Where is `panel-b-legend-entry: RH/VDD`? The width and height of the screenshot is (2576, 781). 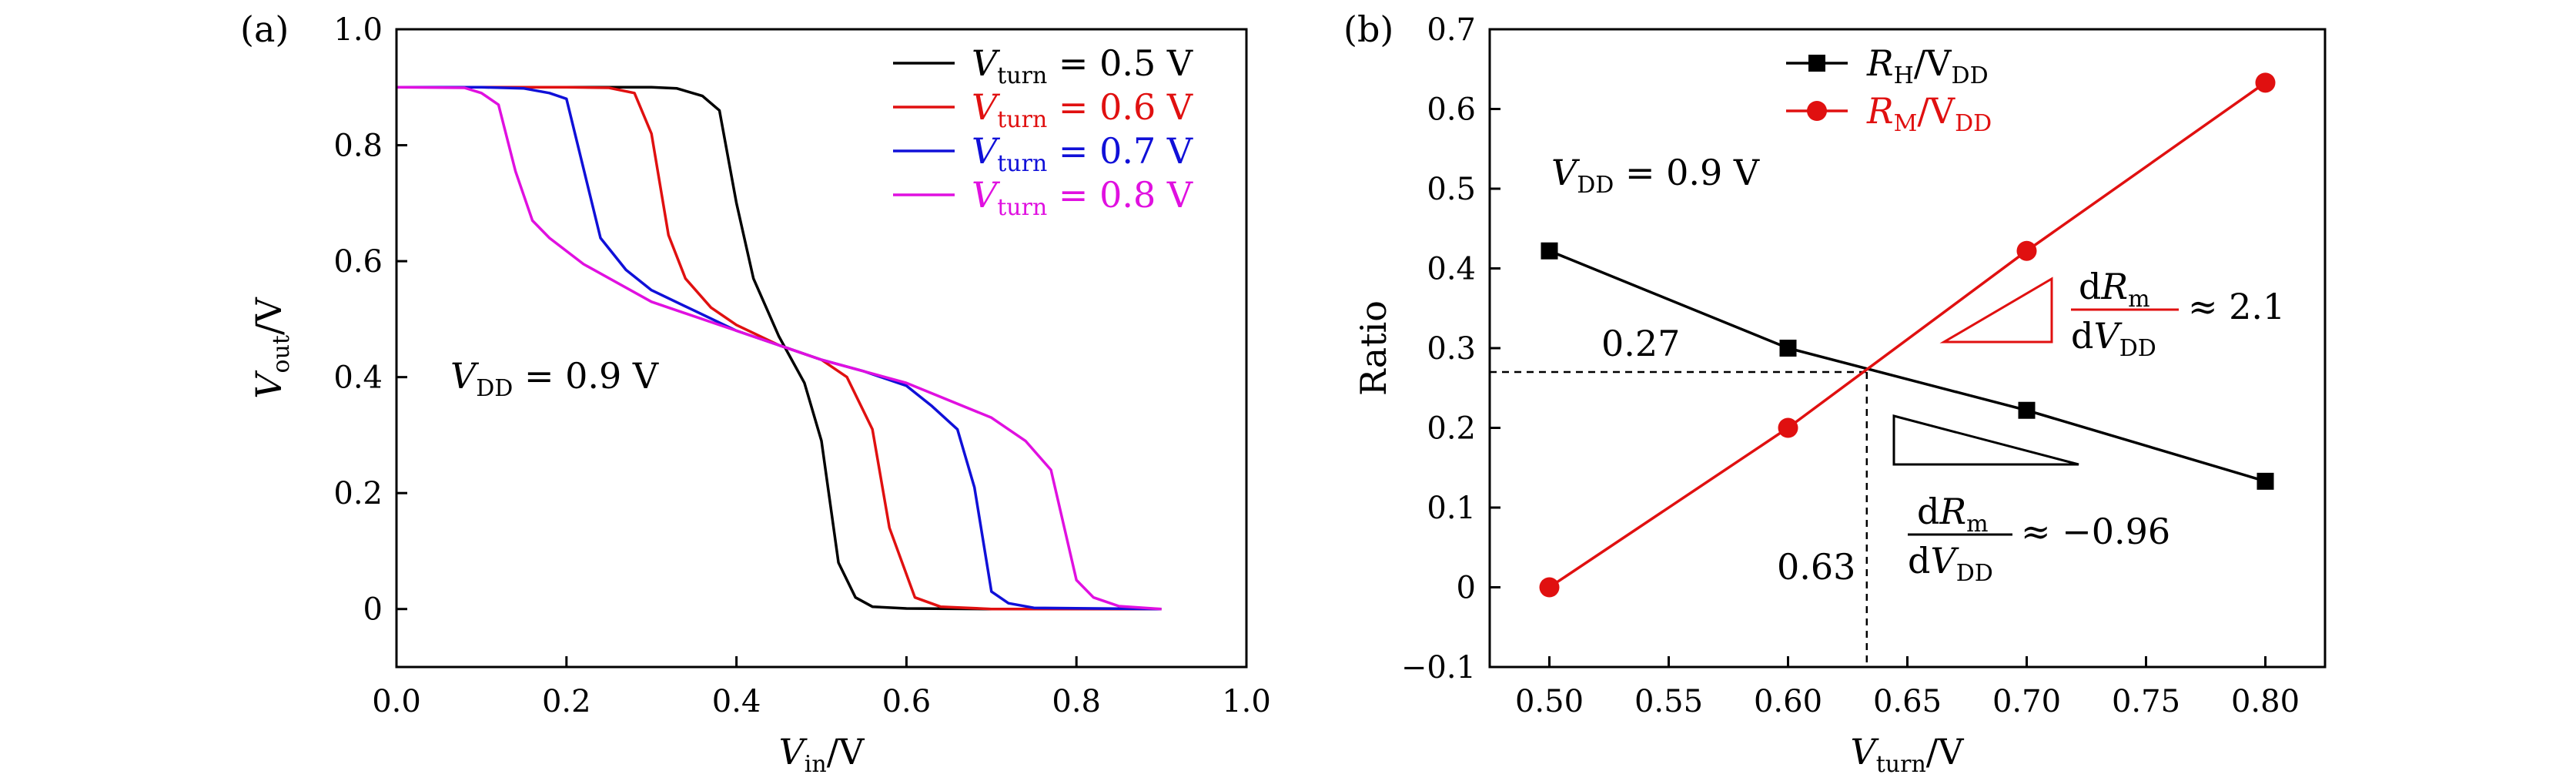
panel-b-legend-entry: RH/VDD is located at coordinates (1928, 66).